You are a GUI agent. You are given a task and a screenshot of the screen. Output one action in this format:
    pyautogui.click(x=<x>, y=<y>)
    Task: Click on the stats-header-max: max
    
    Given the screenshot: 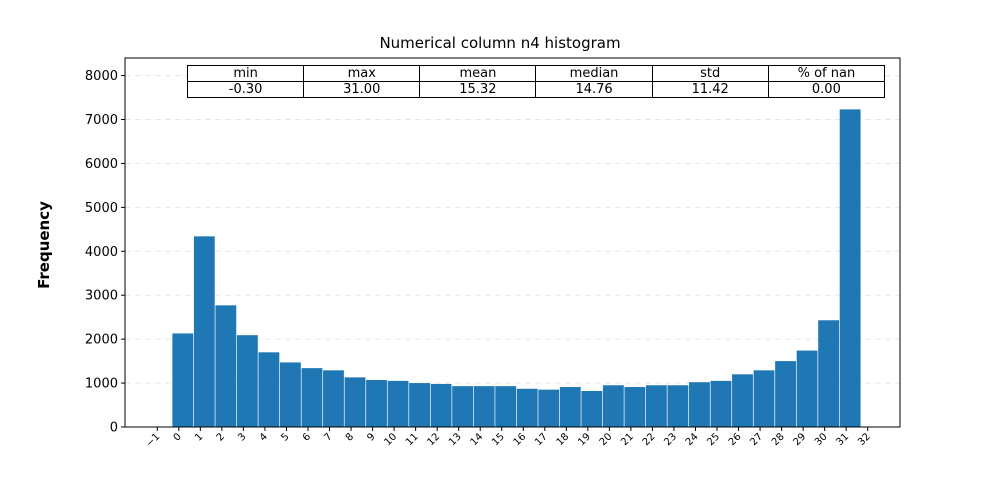 What is the action you would take?
    pyautogui.click(x=362, y=73)
    